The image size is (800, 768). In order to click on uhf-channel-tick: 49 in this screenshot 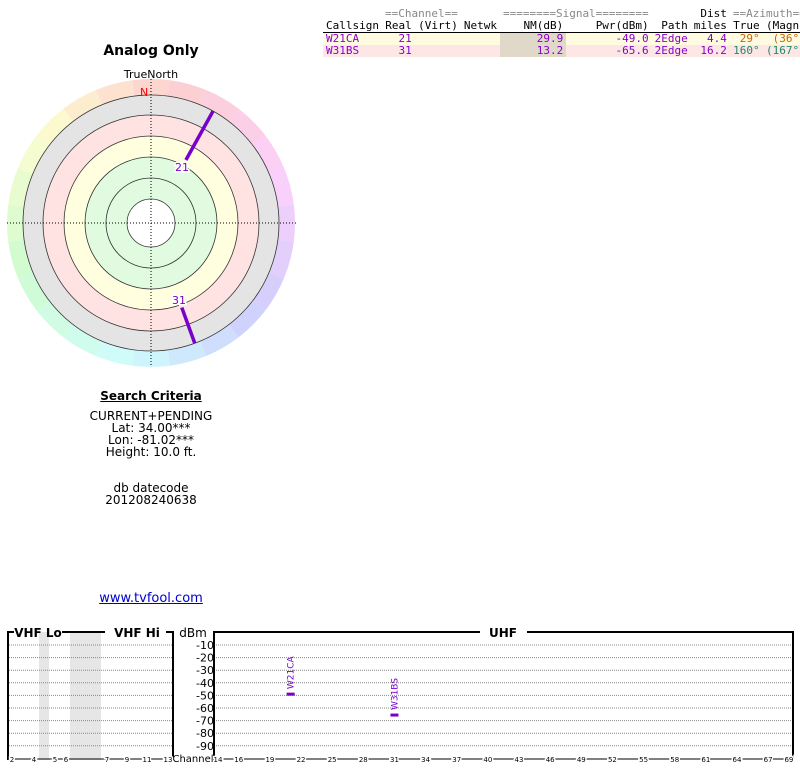, I will do `click(581, 760)`.